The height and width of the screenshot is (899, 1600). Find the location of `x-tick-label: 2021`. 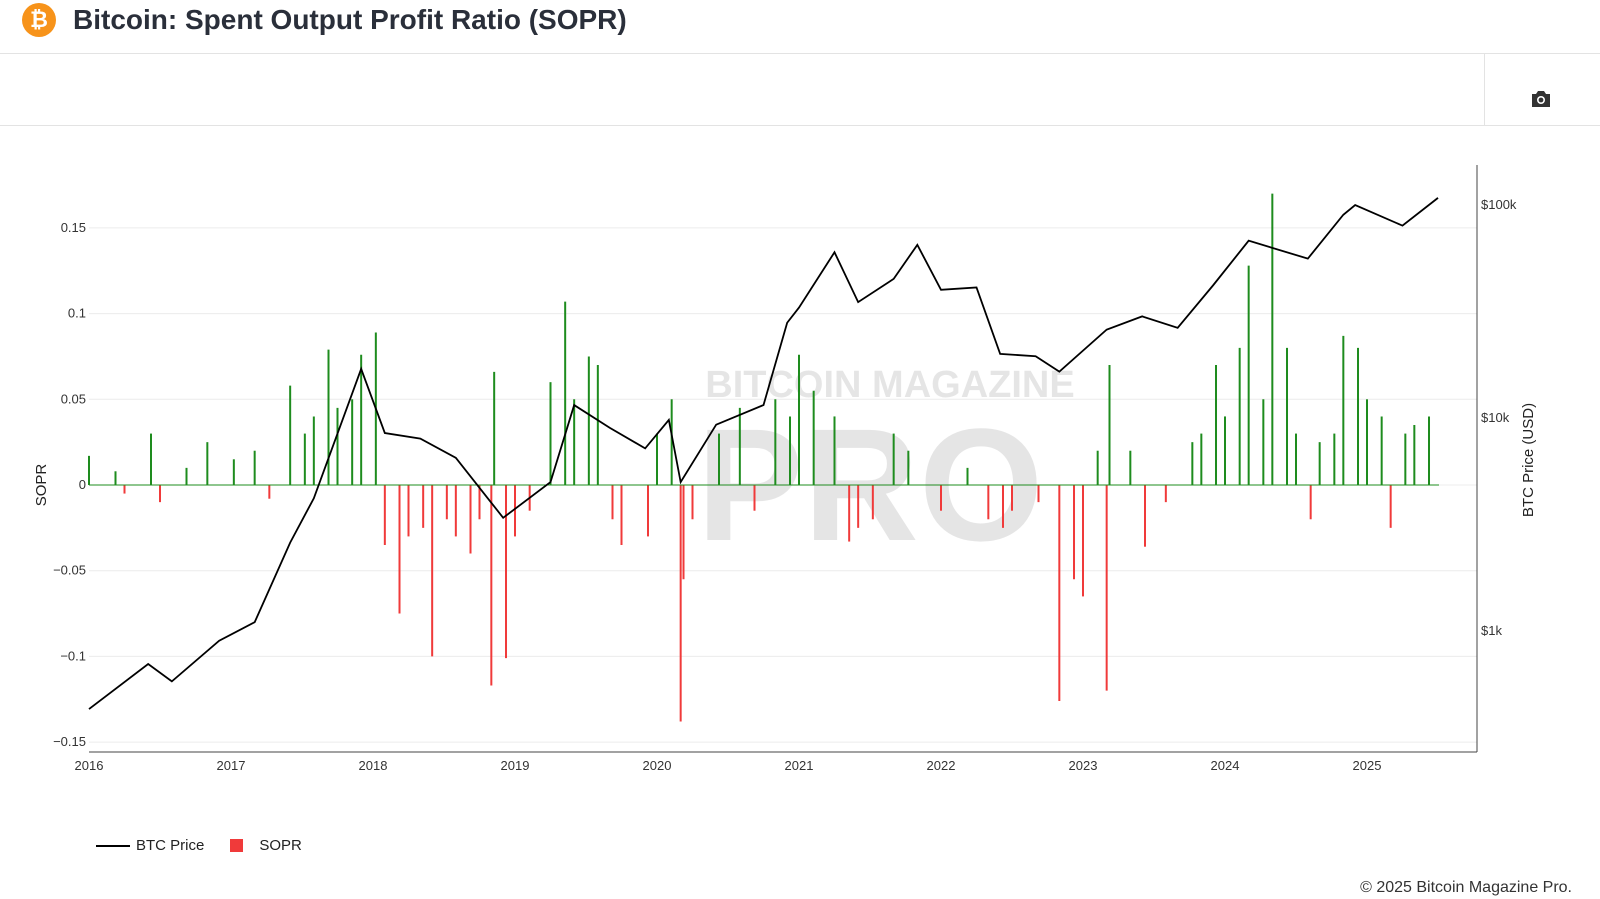

x-tick-label: 2021 is located at coordinates (799, 765).